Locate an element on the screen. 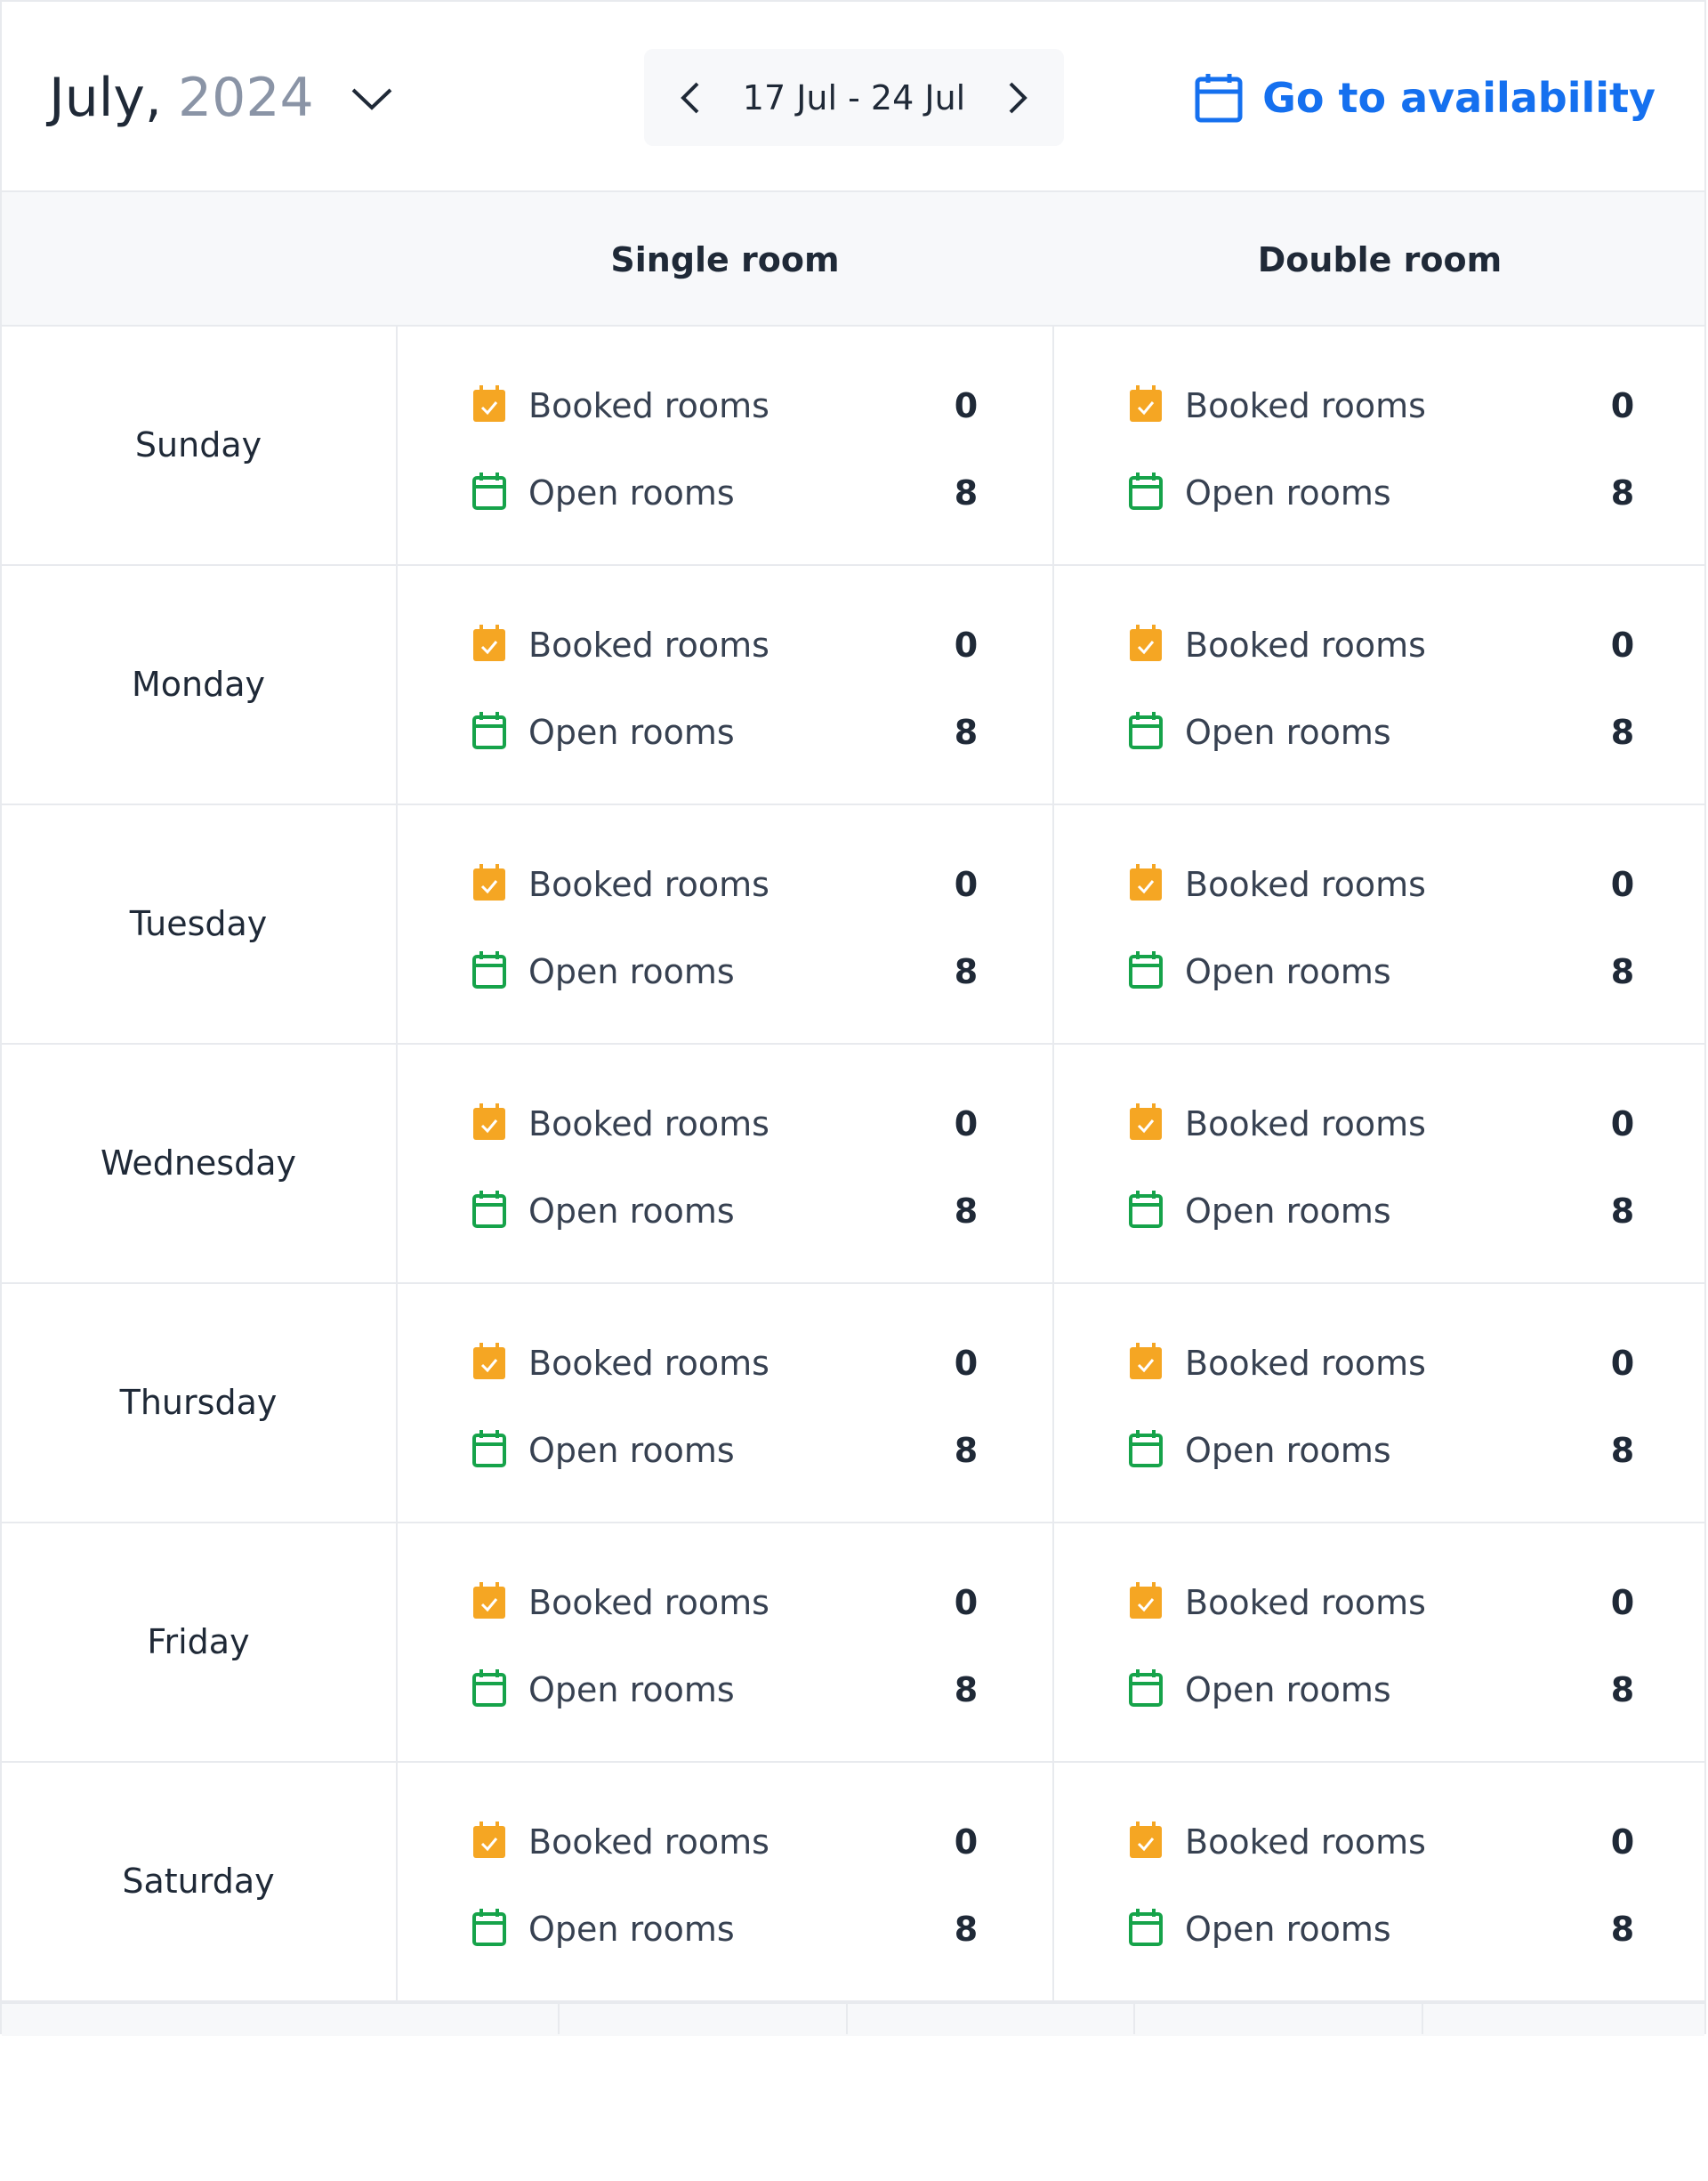 The width and height of the screenshot is (1708, 2181). month-picker: July, 2024 is located at coordinates (221, 98).